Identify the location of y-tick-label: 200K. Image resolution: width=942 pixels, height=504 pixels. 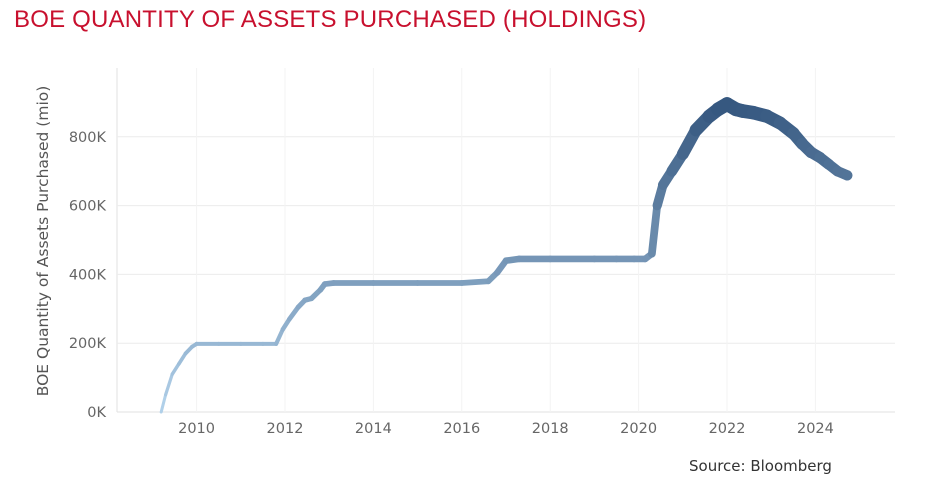
(88, 344).